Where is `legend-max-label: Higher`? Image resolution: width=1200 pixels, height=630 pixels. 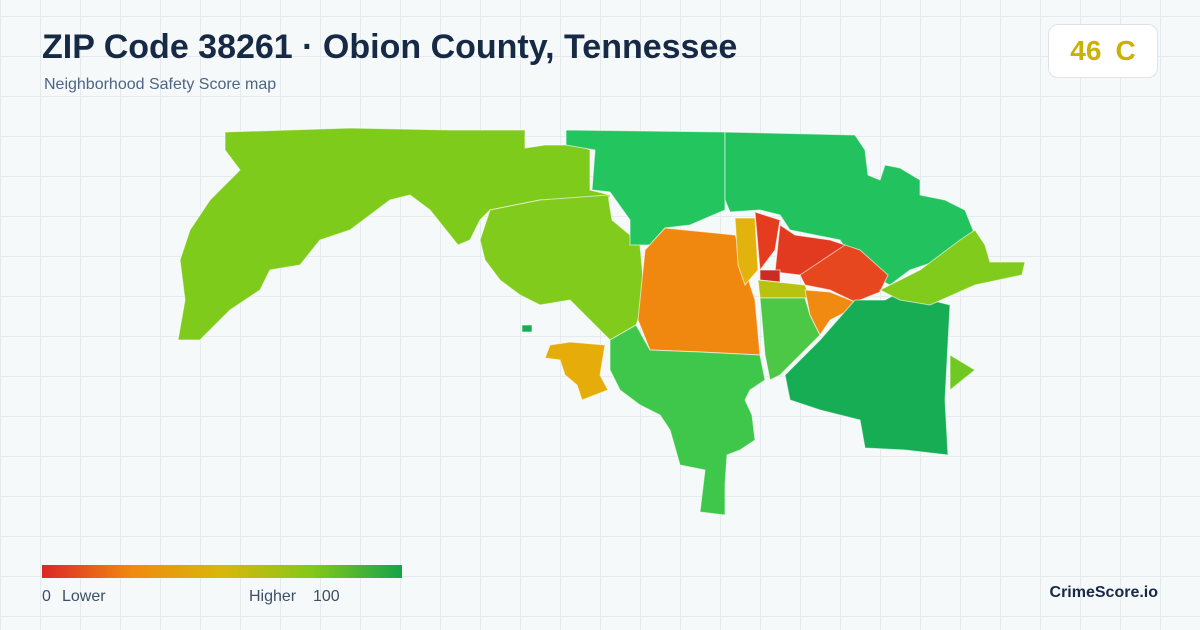 legend-max-label: Higher is located at coordinates (273, 596).